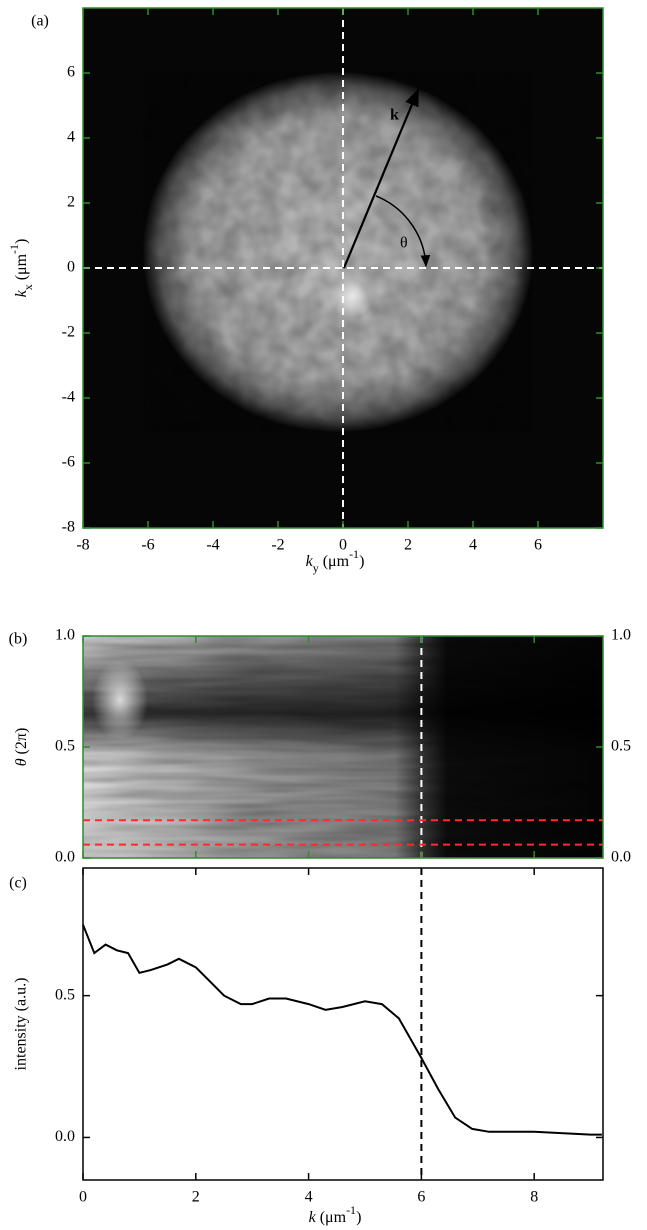 The image size is (647, 1230). Describe the element at coordinates (68, 462) in the screenshot. I see `y-tick-label: -6` at that location.